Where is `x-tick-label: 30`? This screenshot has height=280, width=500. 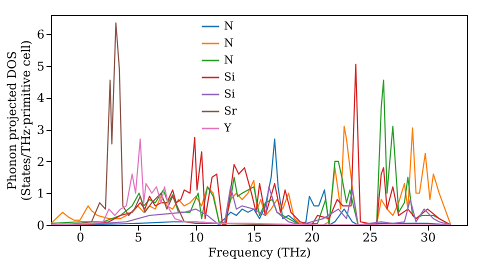
x-tick-label: 30 is located at coordinates (428, 237).